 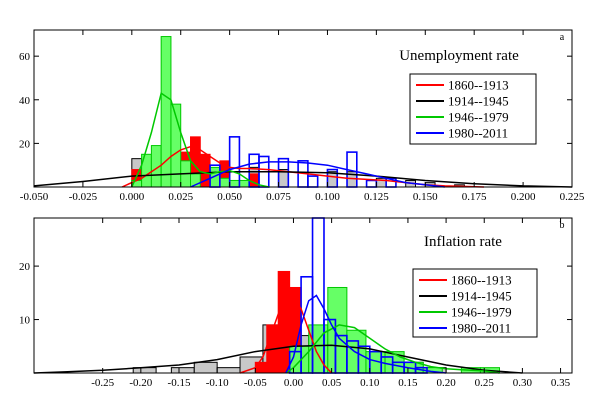 What do you see at coordinates (131, 197) in the screenshot?
I see `x-tick-label: 0.000` at bounding box center [131, 197].